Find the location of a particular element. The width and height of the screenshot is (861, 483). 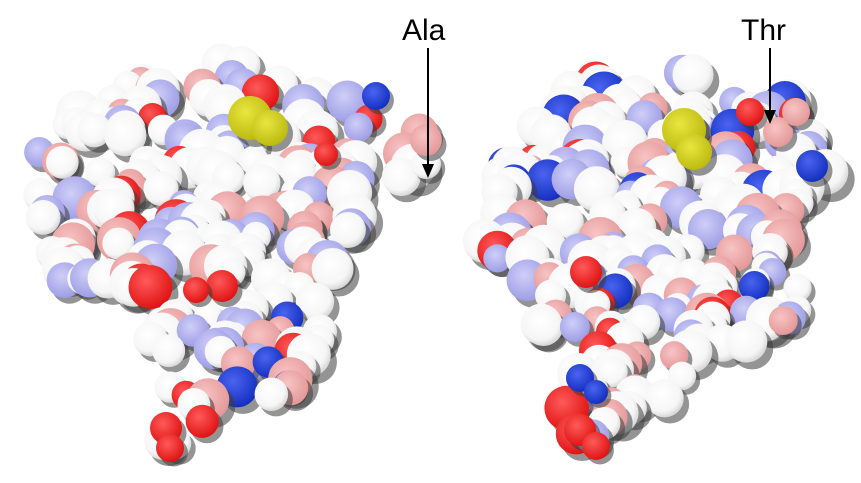

annotation-pointers is located at coordinates (599, 113).